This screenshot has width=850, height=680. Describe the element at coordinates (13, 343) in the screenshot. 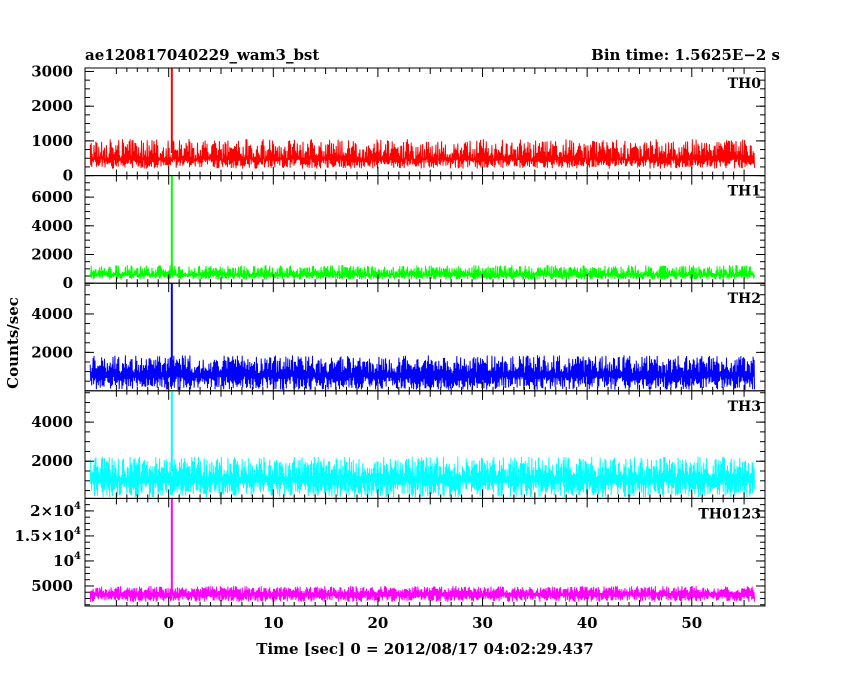

I see `y-axis-label: Counts/sec` at that location.